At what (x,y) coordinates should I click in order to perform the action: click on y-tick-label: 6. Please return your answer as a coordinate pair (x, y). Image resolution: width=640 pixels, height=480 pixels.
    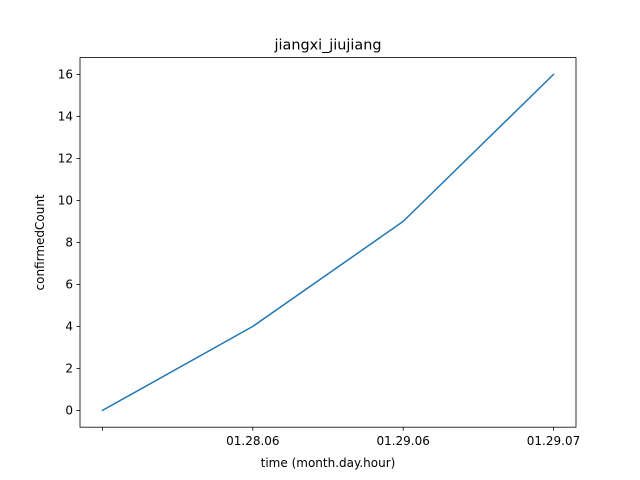
    Looking at the image, I should click on (69, 285).